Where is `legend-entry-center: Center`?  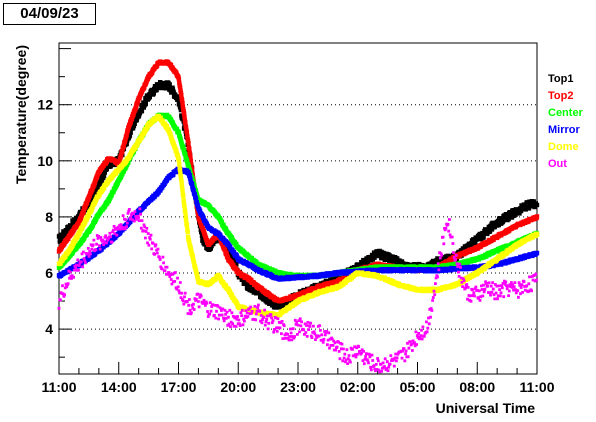
legend-entry-center: Center is located at coordinates (566, 113).